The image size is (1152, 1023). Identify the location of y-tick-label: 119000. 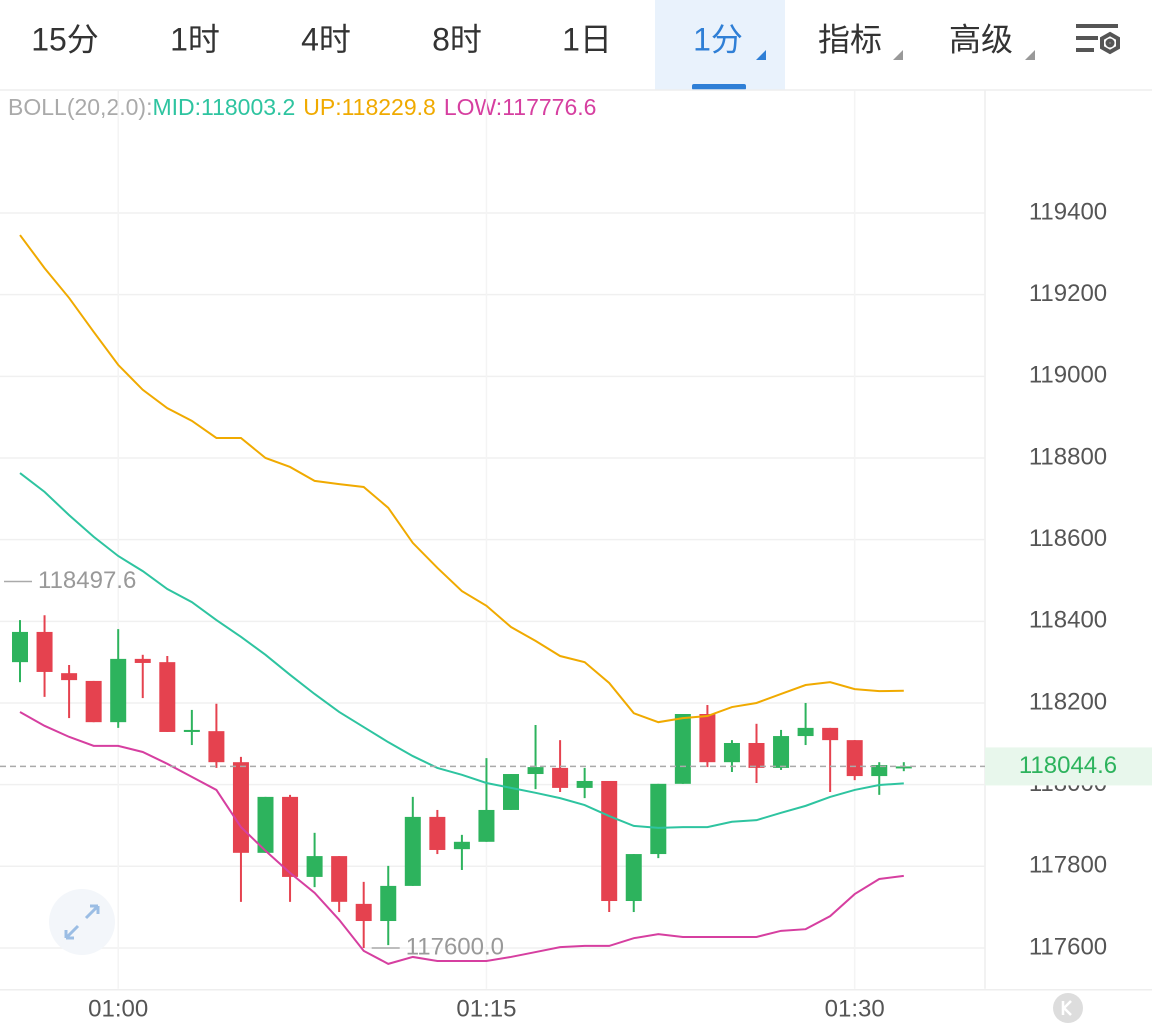
(1068, 375).